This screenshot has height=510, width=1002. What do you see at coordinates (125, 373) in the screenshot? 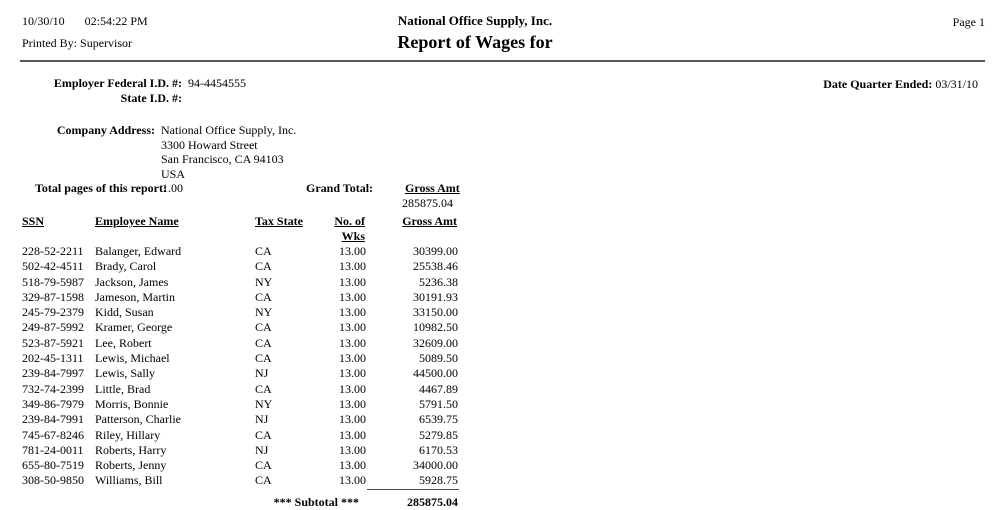
I see `cell-employee-name: Lewis, Sally` at bounding box center [125, 373].